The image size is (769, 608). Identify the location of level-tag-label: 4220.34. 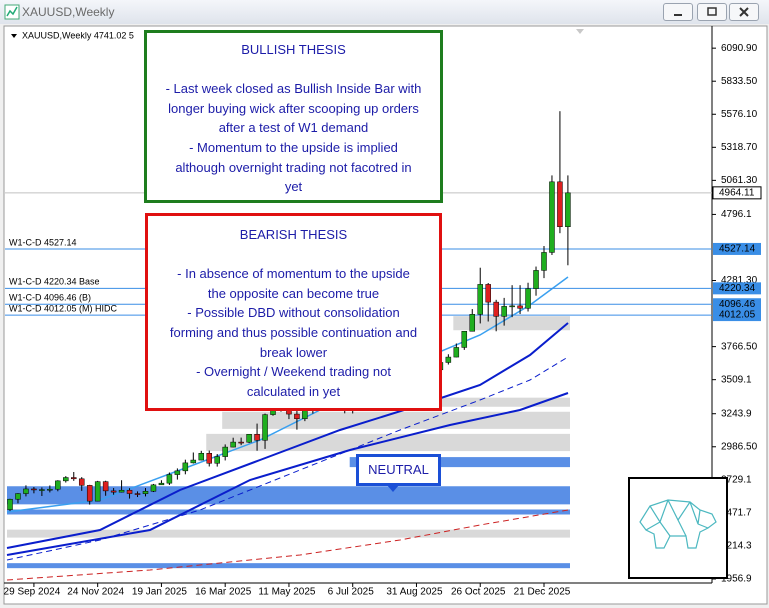
(737, 288).